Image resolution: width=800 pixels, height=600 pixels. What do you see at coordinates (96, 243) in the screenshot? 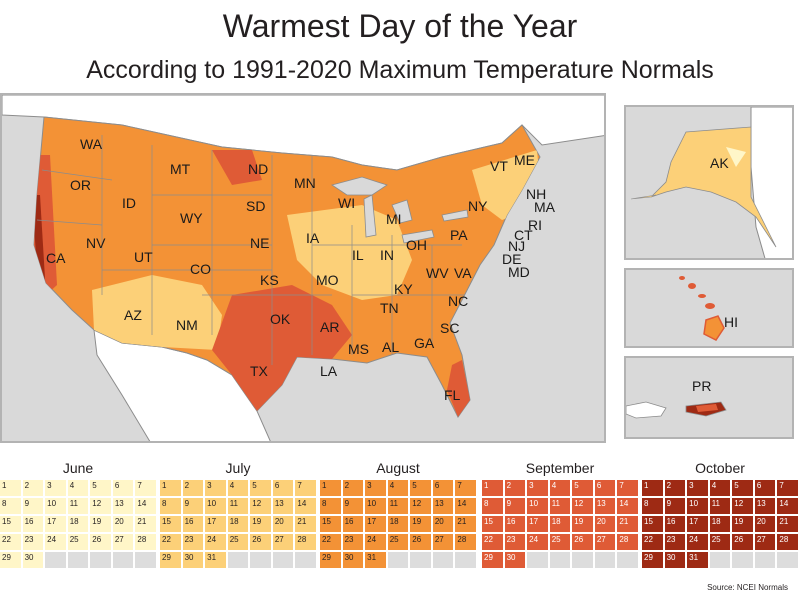
I see `state-label-nv: NV` at bounding box center [96, 243].